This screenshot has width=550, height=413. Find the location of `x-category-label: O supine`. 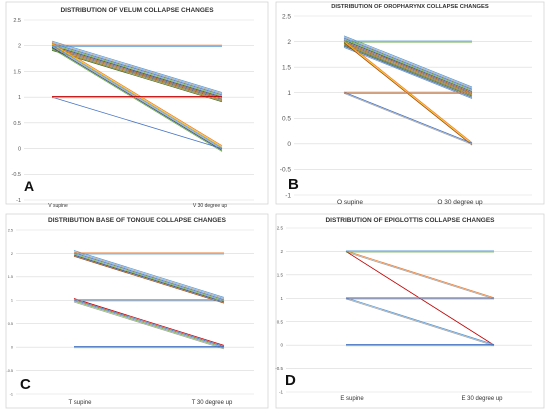

x-category-label: O supine is located at coordinates (350, 202).